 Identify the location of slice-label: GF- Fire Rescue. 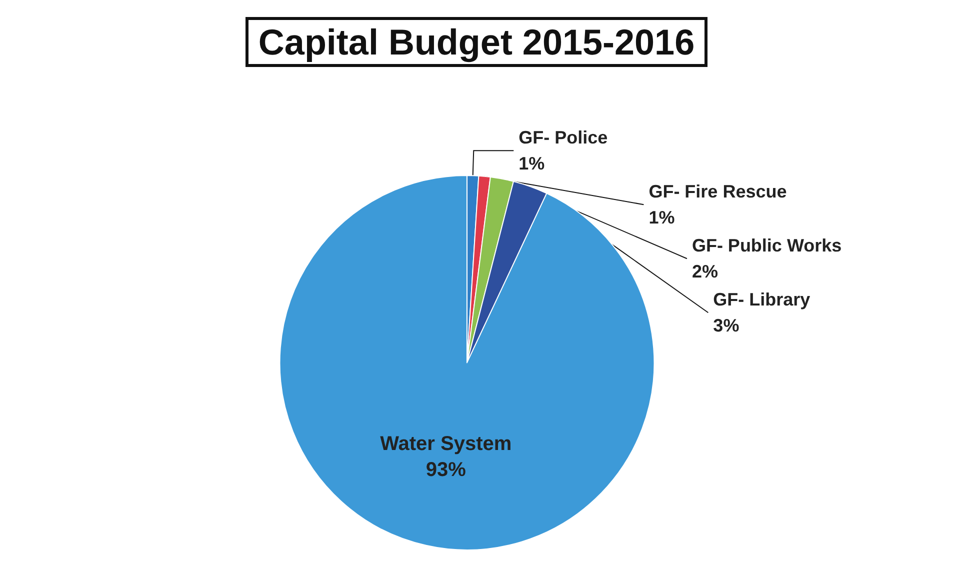
(717, 192).